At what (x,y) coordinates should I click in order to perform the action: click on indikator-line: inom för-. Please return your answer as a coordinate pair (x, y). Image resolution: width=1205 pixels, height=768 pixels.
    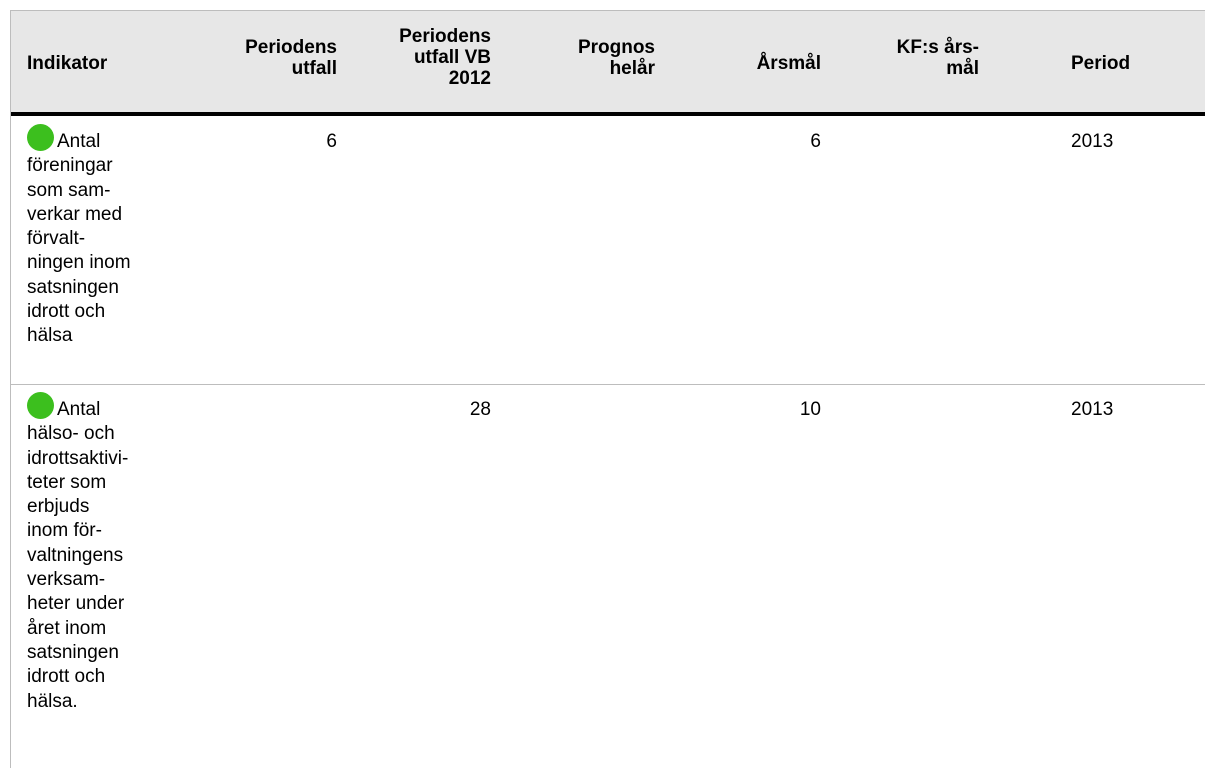
    Looking at the image, I should click on (64, 531).